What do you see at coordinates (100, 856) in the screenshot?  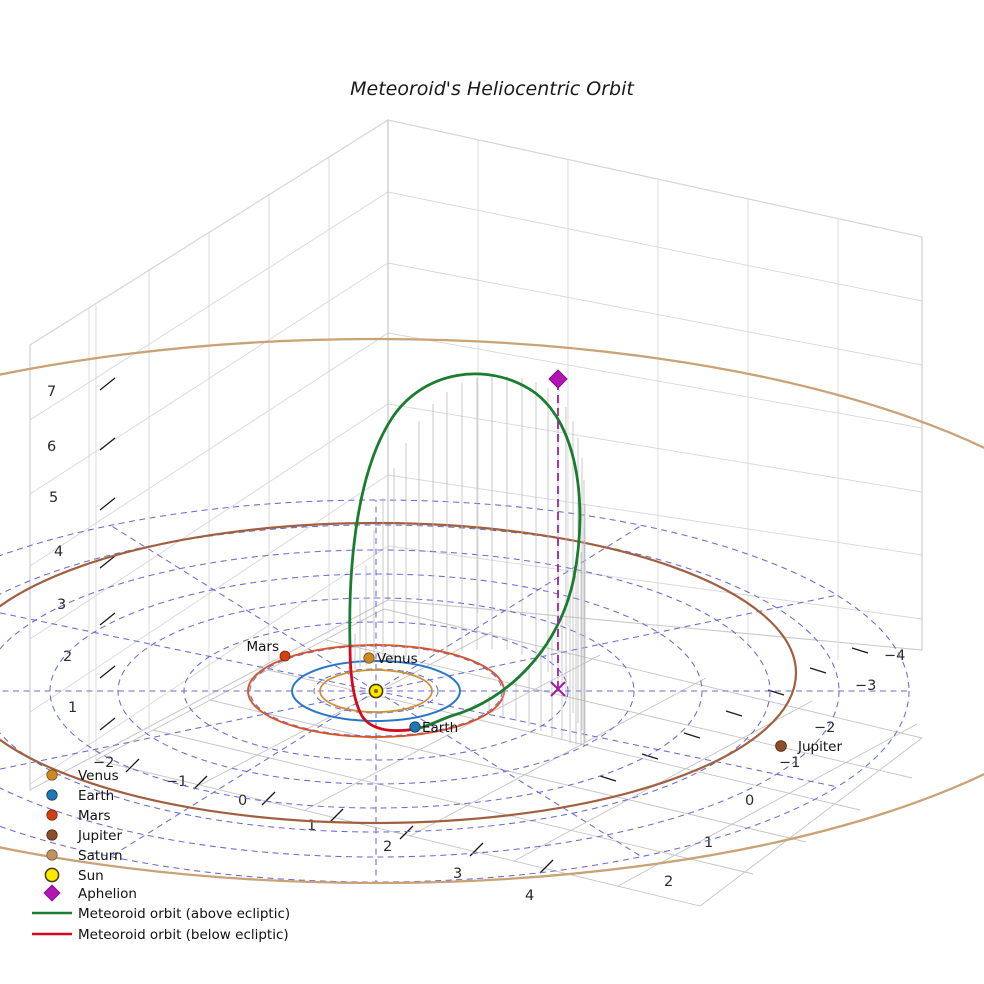 I see `legend-label-saturn: Saturn` at bounding box center [100, 856].